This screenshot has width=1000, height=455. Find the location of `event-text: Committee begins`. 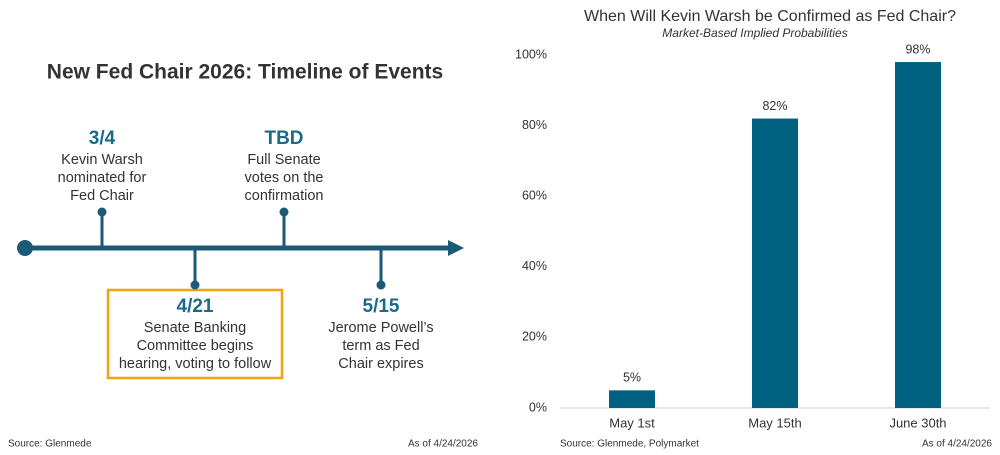

event-text: Committee begins is located at coordinates (195, 346).